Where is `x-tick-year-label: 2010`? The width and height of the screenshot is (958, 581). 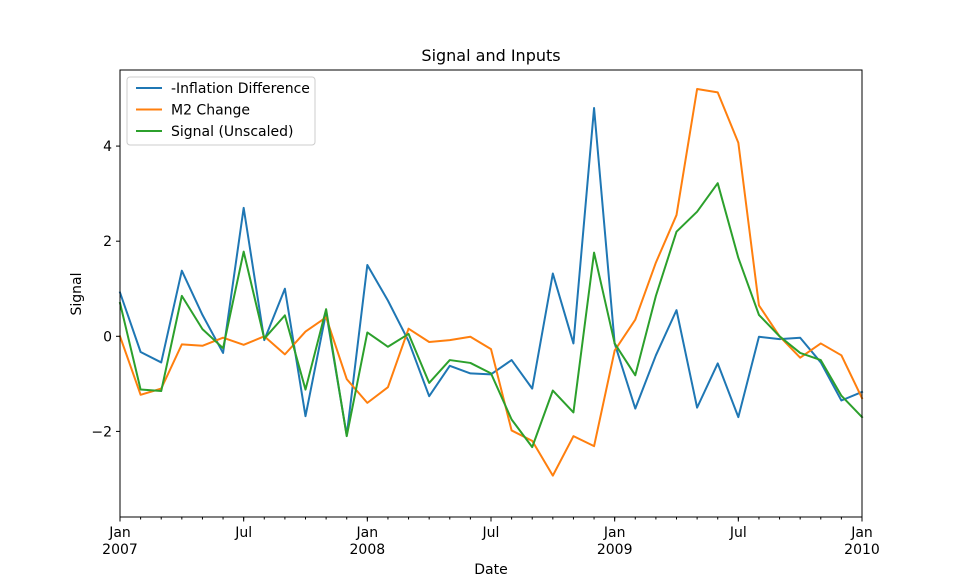
x-tick-year-label: 2010 is located at coordinates (862, 550).